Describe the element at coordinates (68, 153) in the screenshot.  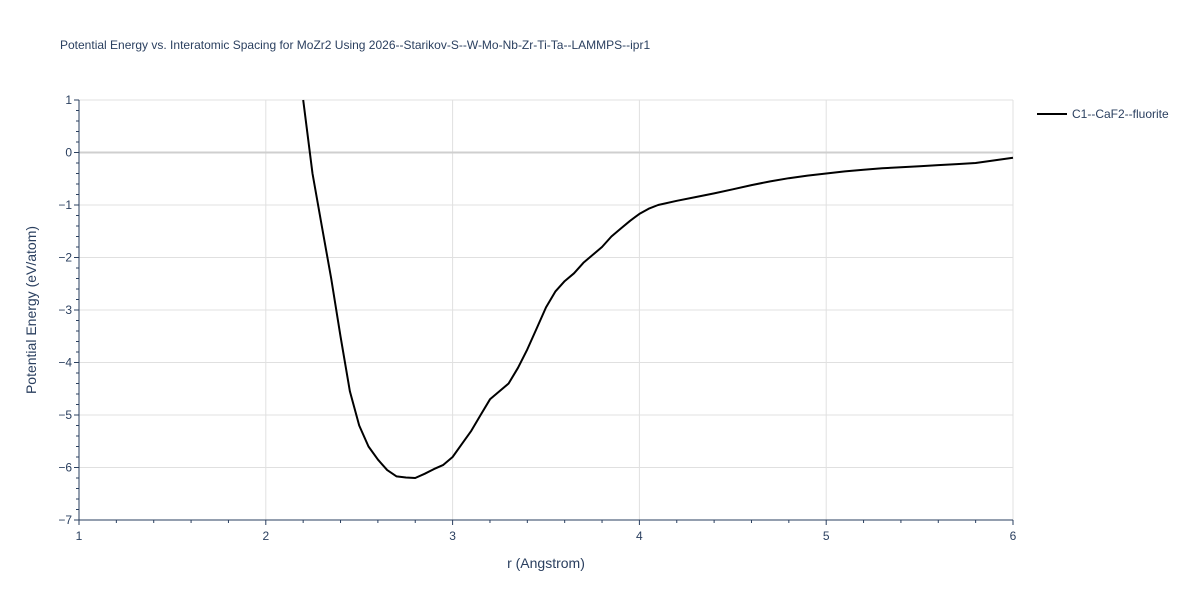
I see `y-tick-label: 0` at that location.